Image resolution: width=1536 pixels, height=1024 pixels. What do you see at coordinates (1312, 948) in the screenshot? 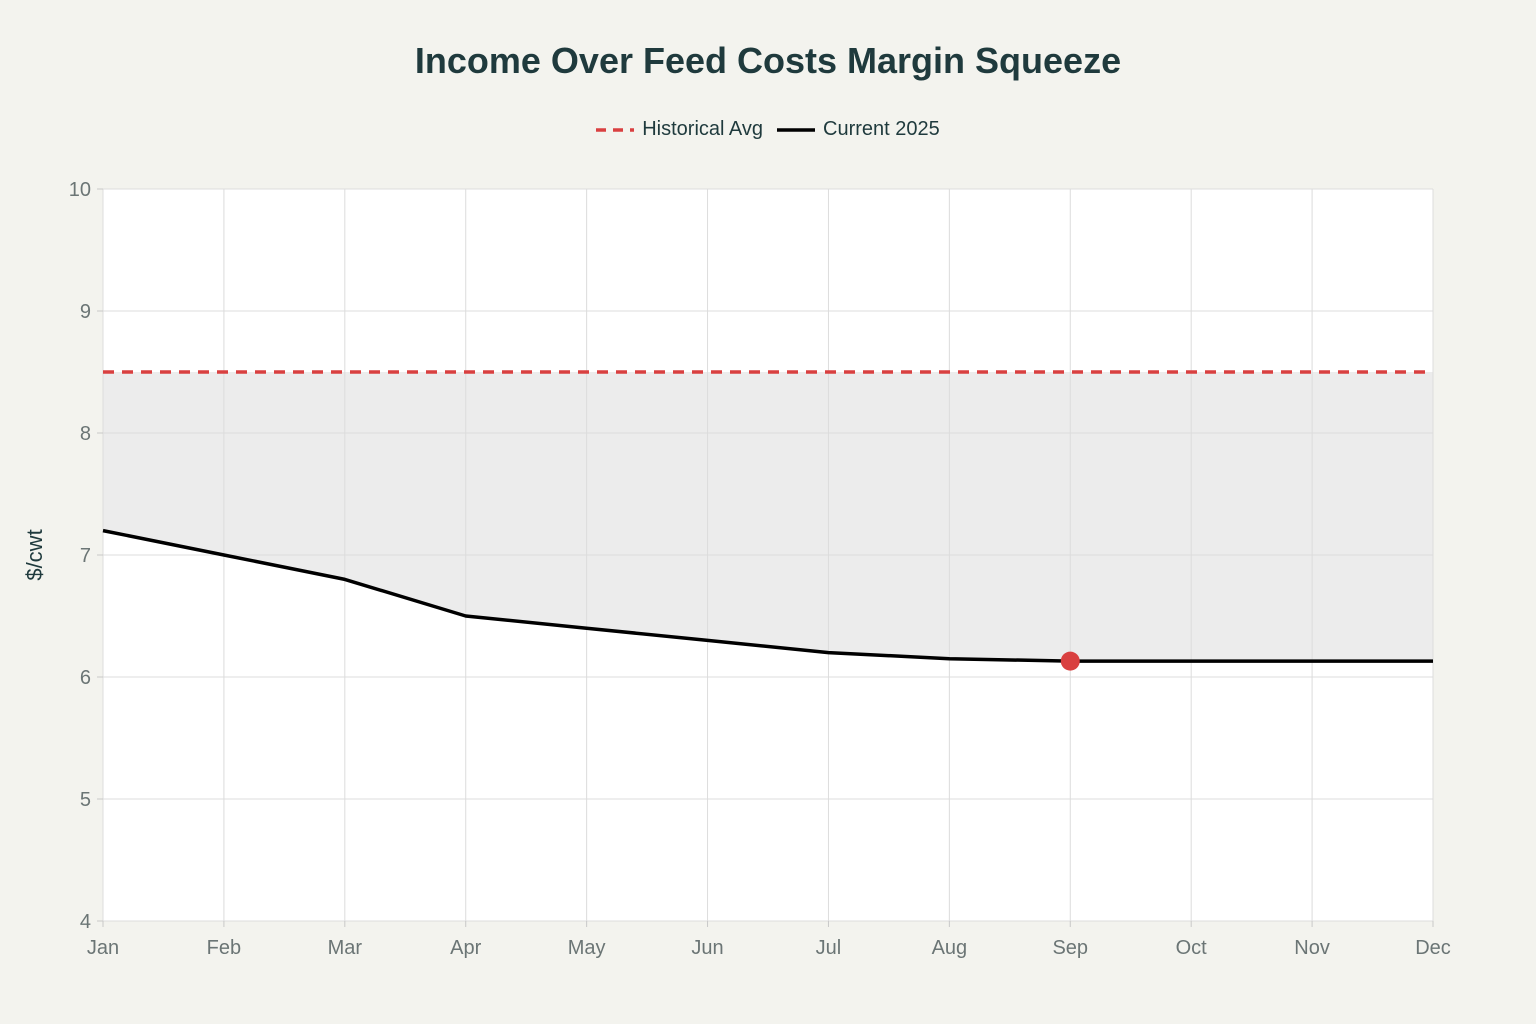
I see `x-tick-label: Nov` at bounding box center [1312, 948].